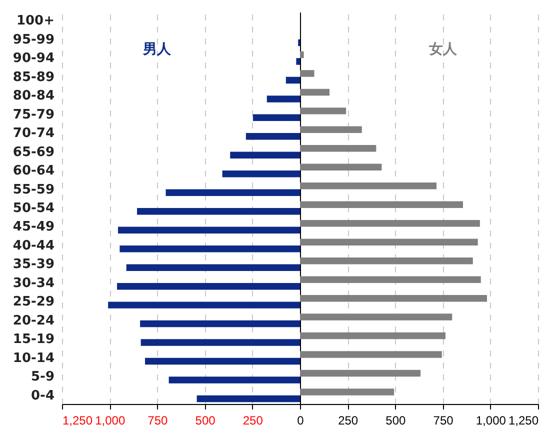 The width and height of the screenshot is (556, 428). I want to click on y-tick-label: 5-9, so click(42, 377).